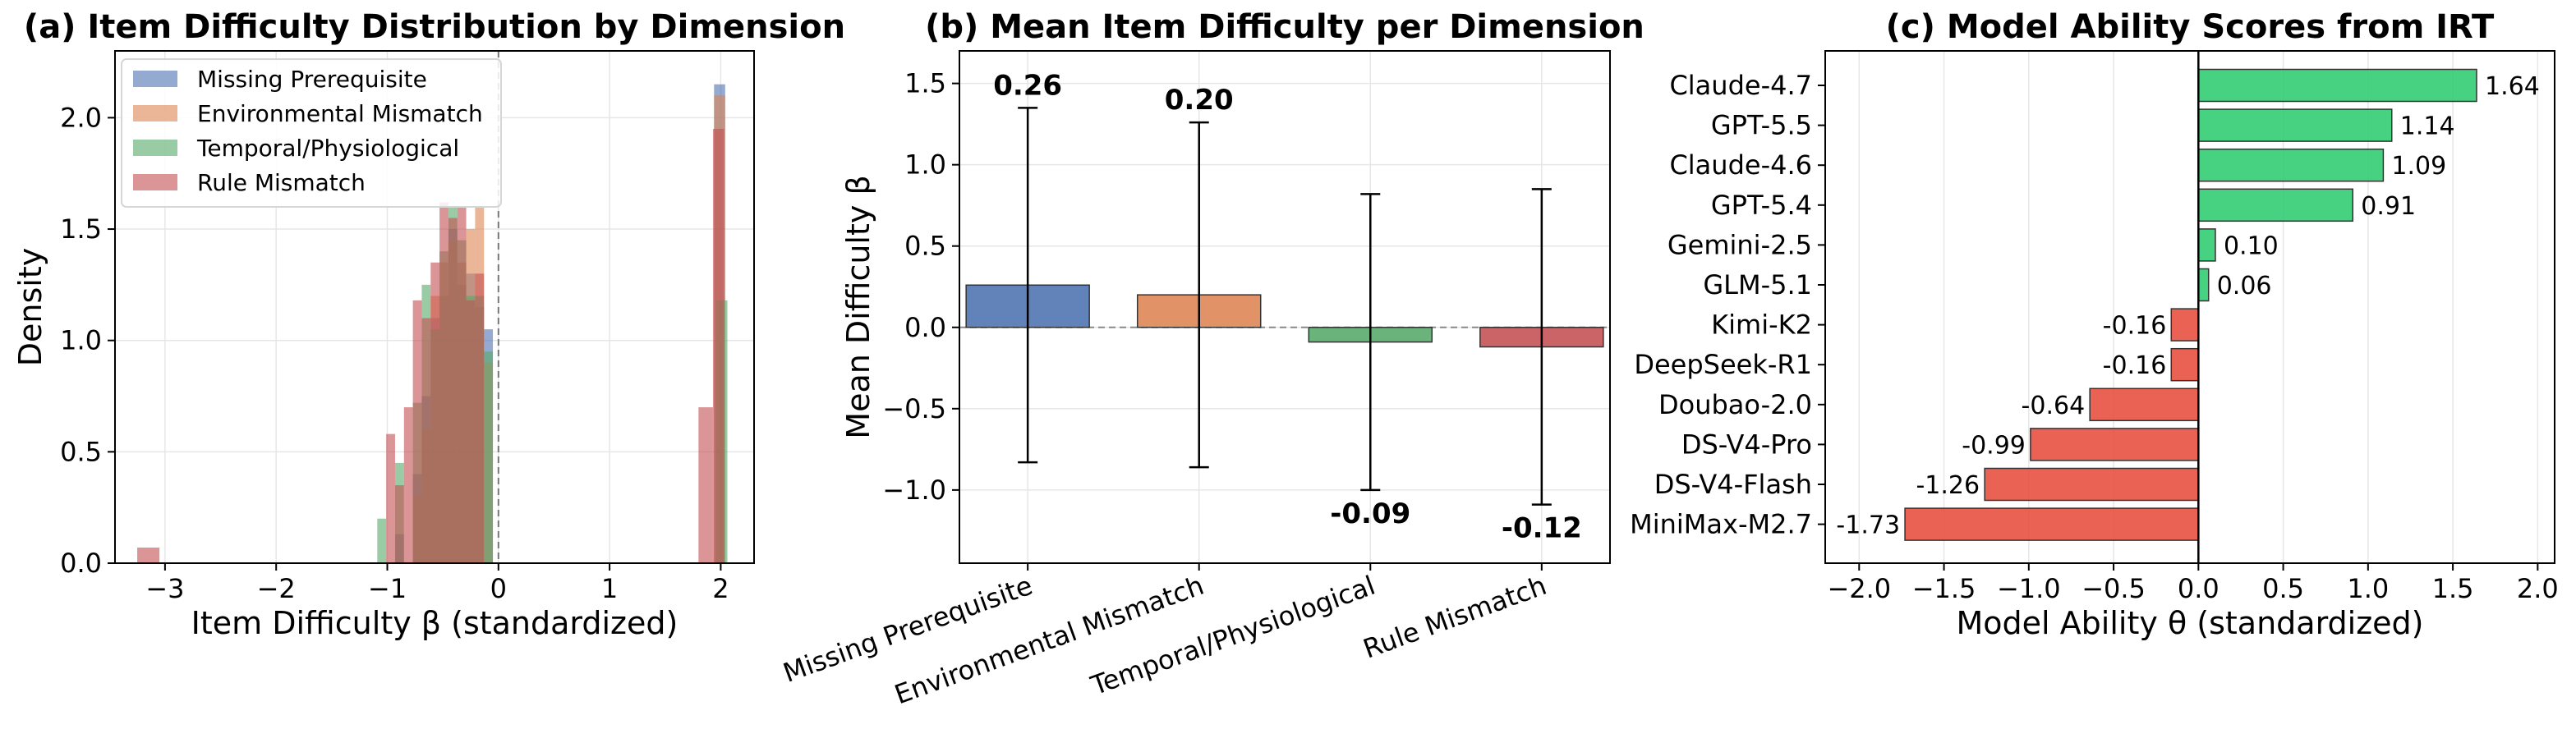 The height and width of the screenshot is (729, 2576). I want to click on panel-b-ytick-label: −0.5, so click(914, 408).